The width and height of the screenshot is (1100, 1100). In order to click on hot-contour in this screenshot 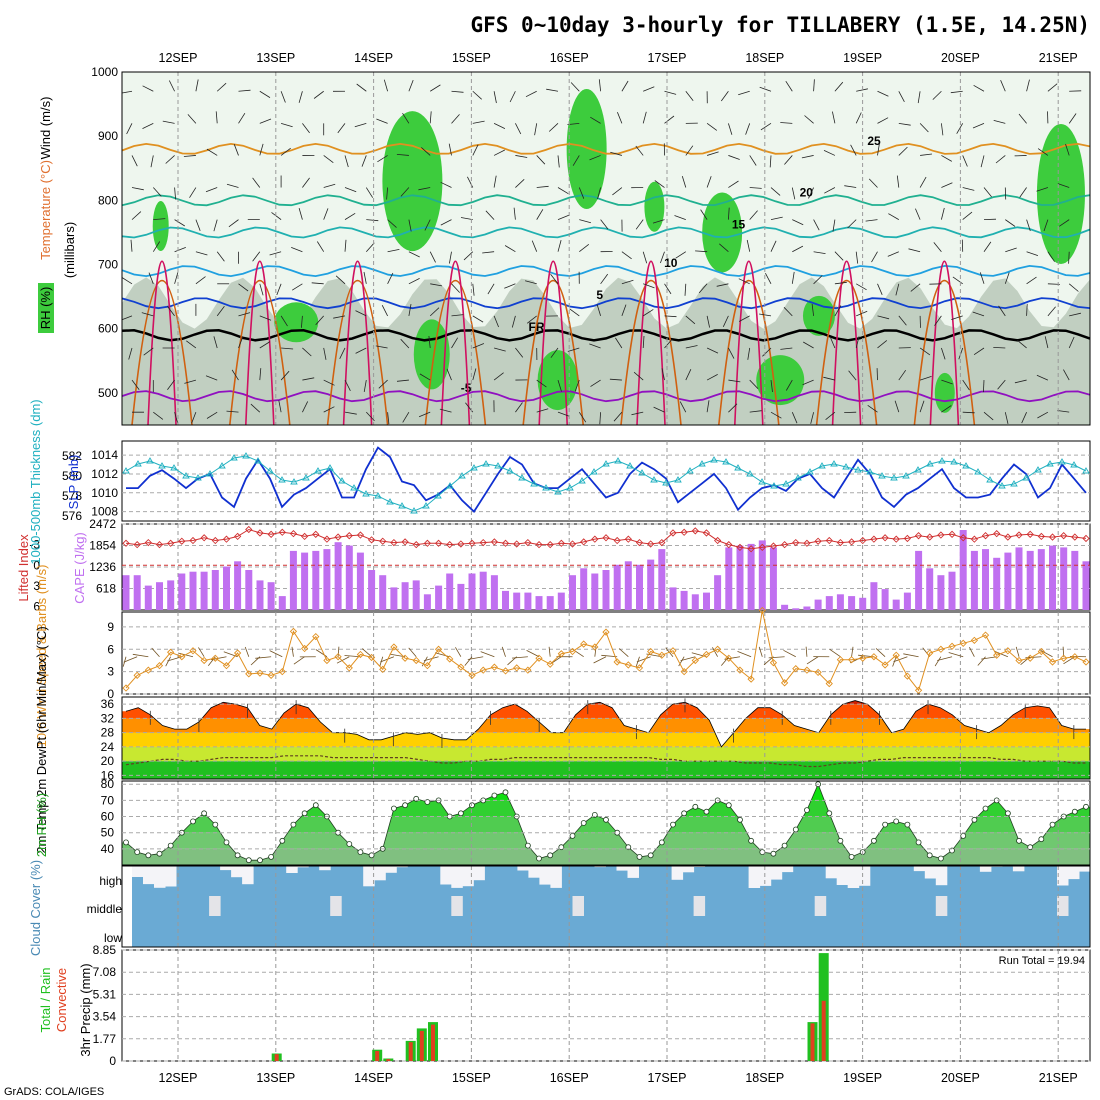, I will do `click(455, 352)`.